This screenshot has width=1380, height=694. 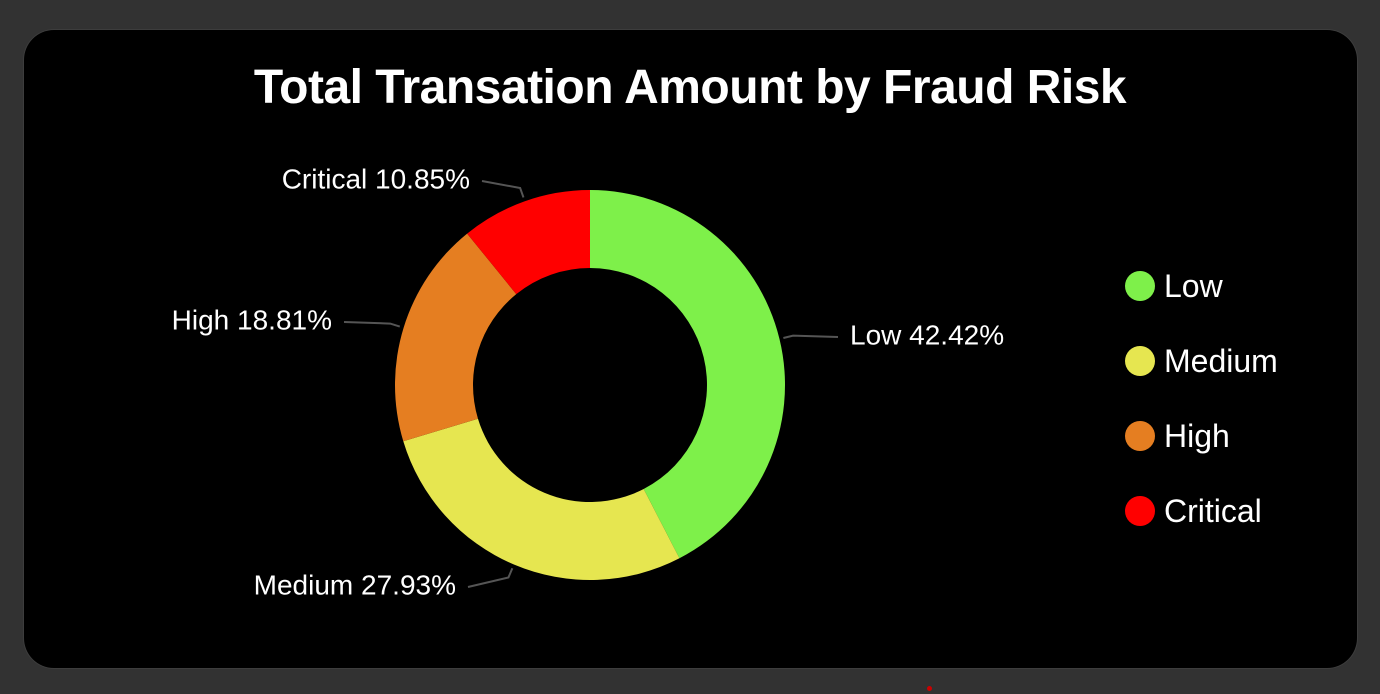 What do you see at coordinates (503, 189) in the screenshot?
I see `leader-line-critical` at bounding box center [503, 189].